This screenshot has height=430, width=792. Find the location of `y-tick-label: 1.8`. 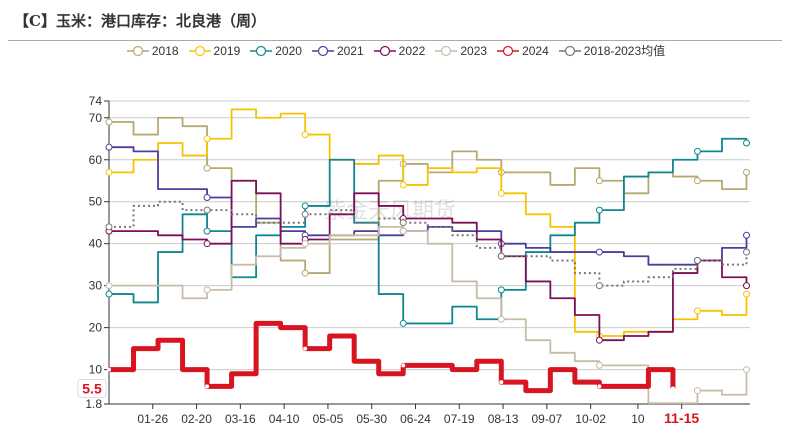

y-tick-label: 1.8 is located at coordinates (93, 404).